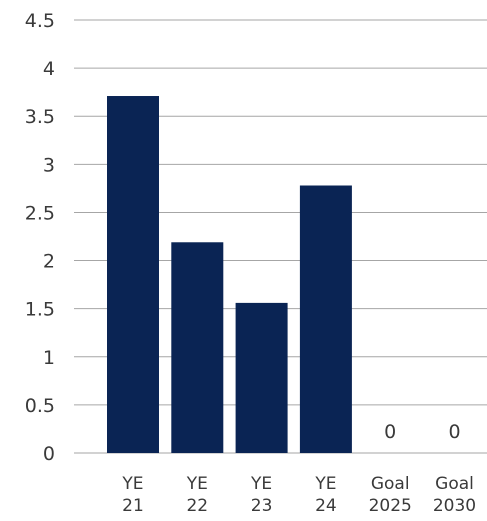 The width and height of the screenshot is (487, 521). What do you see at coordinates (390, 495) in the screenshot?
I see `x-category-label: Goal 2025` at bounding box center [390, 495].